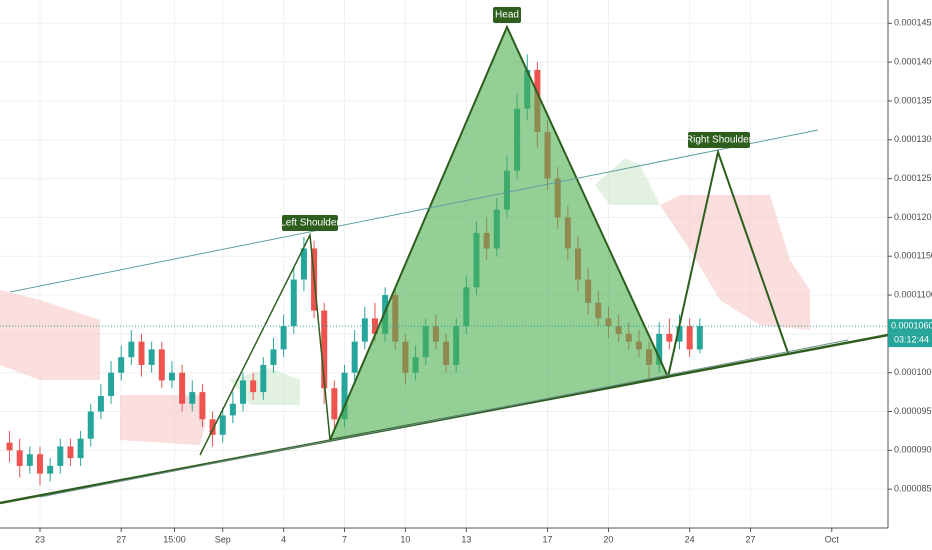 This screenshot has height=550, width=932. I want to click on annotation: Right Shoulder, so click(719, 140).